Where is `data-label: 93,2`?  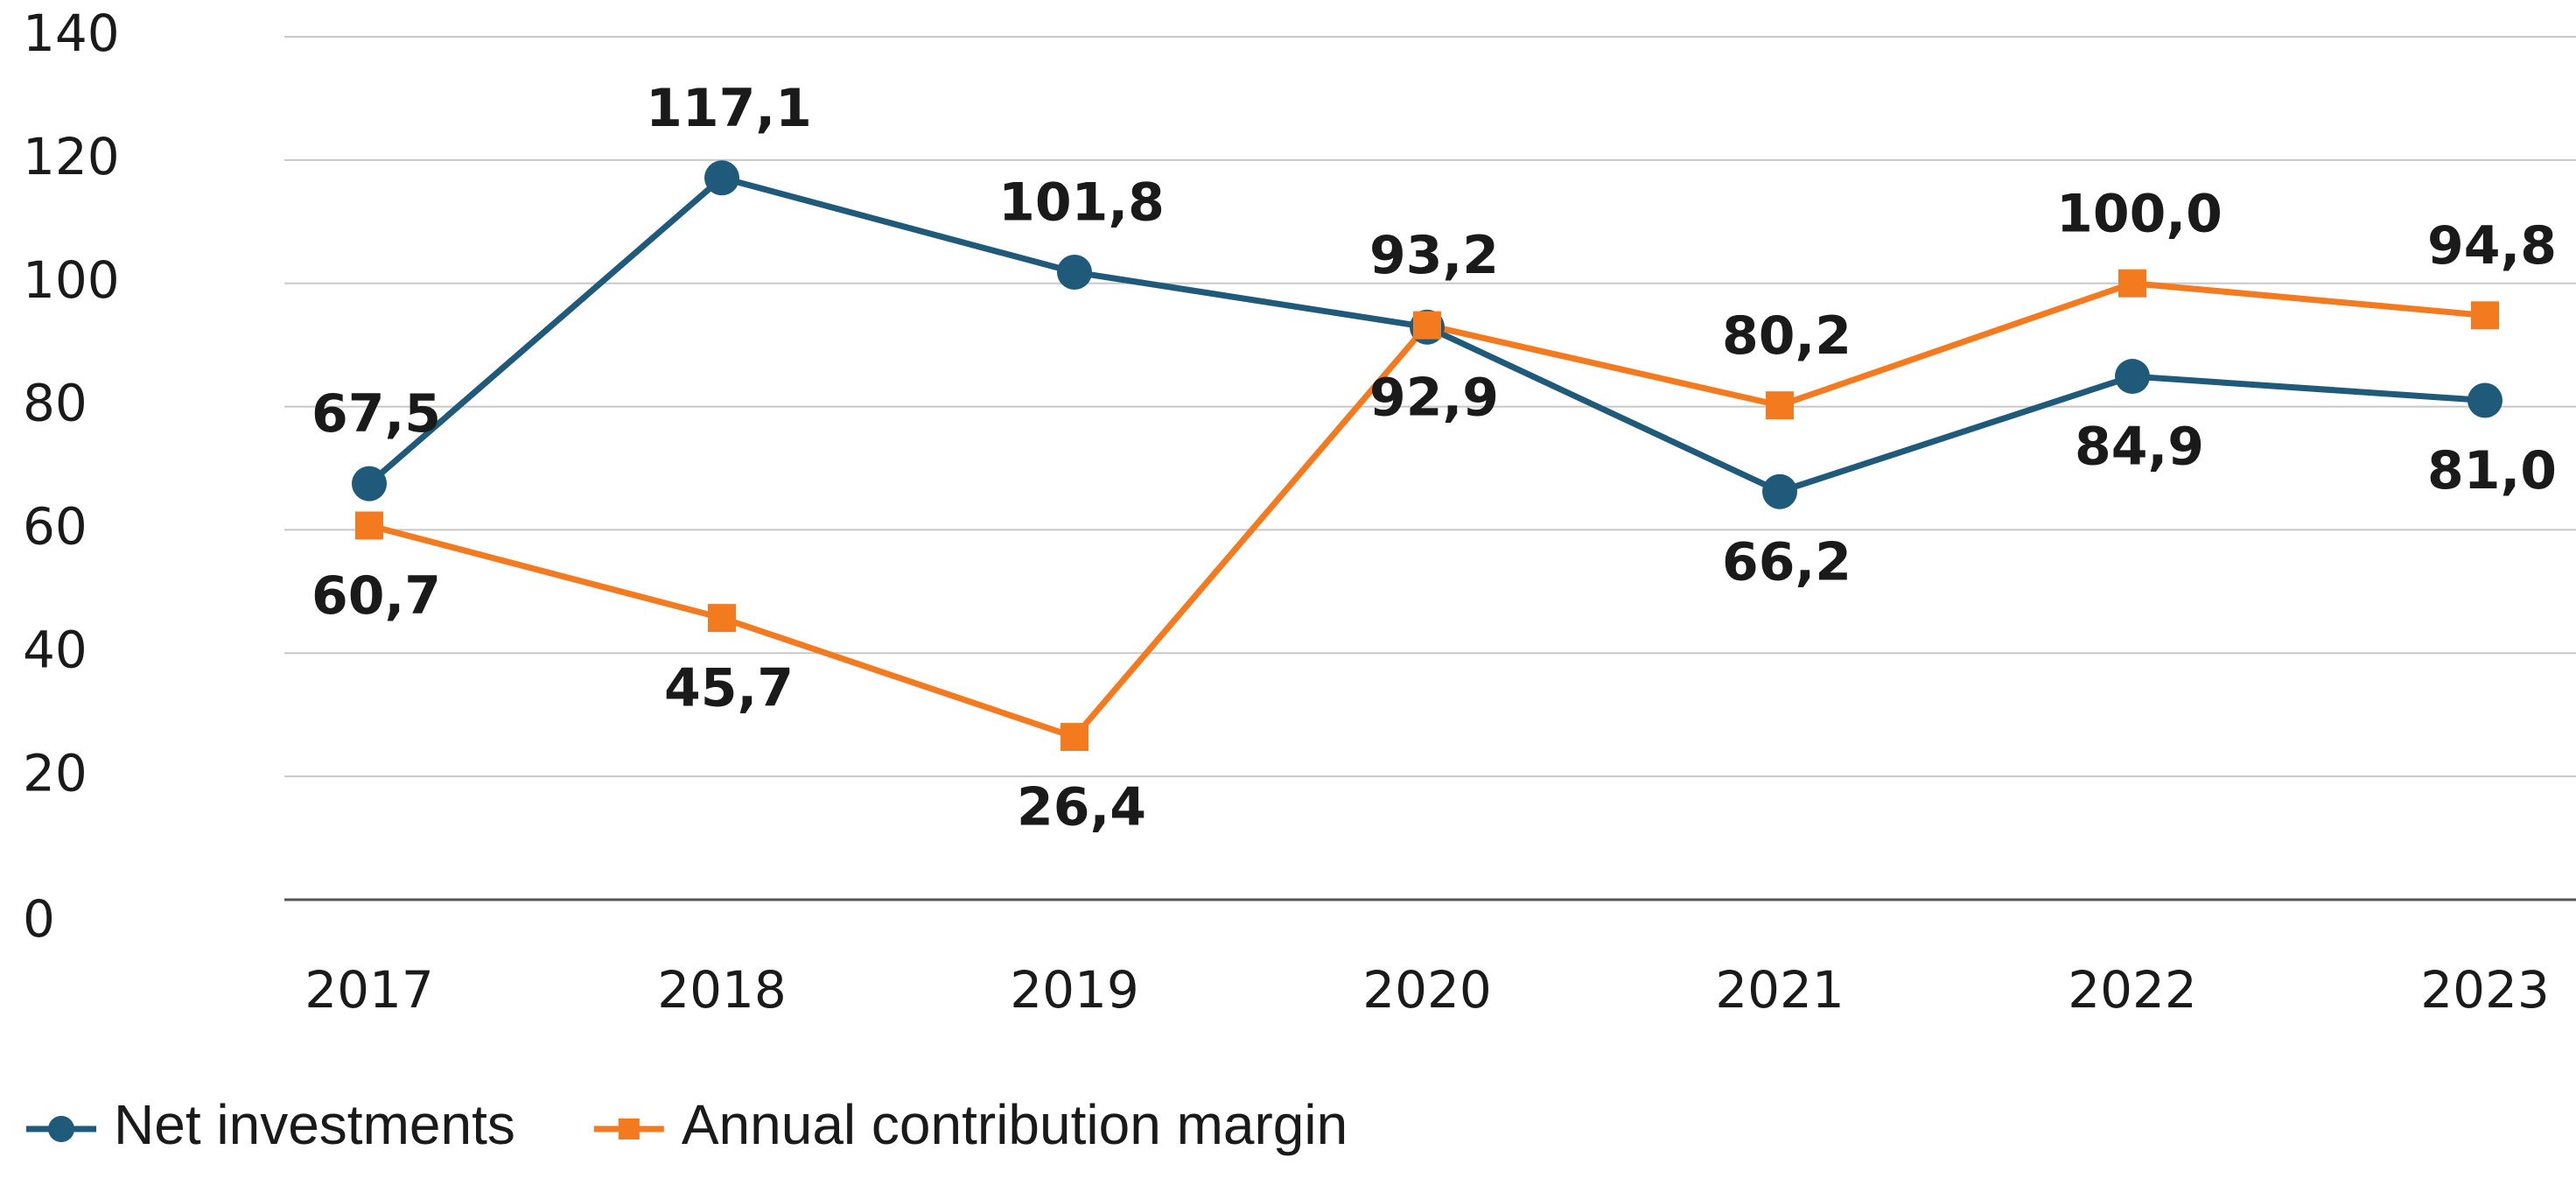 data-label: 93,2 is located at coordinates (1434, 256).